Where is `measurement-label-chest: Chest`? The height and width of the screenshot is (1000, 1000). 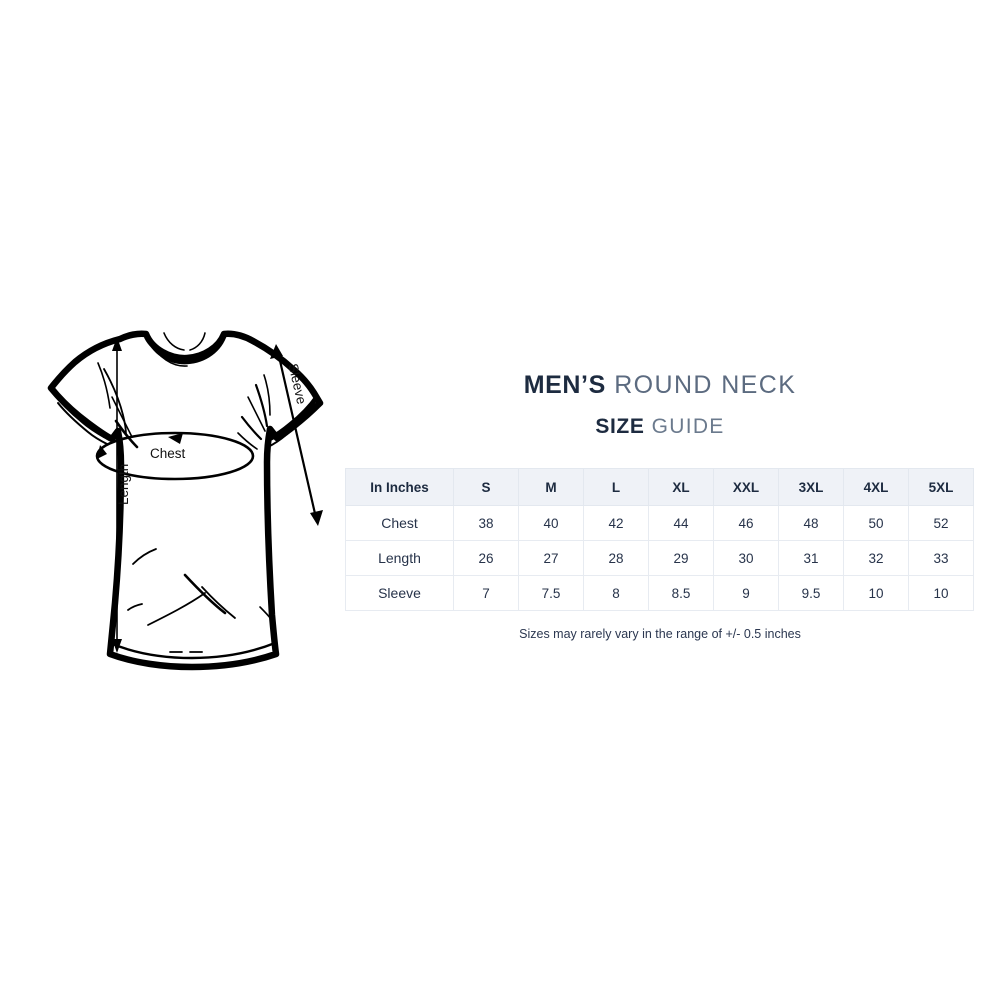
measurement-label-chest: Chest is located at coordinates (168, 453).